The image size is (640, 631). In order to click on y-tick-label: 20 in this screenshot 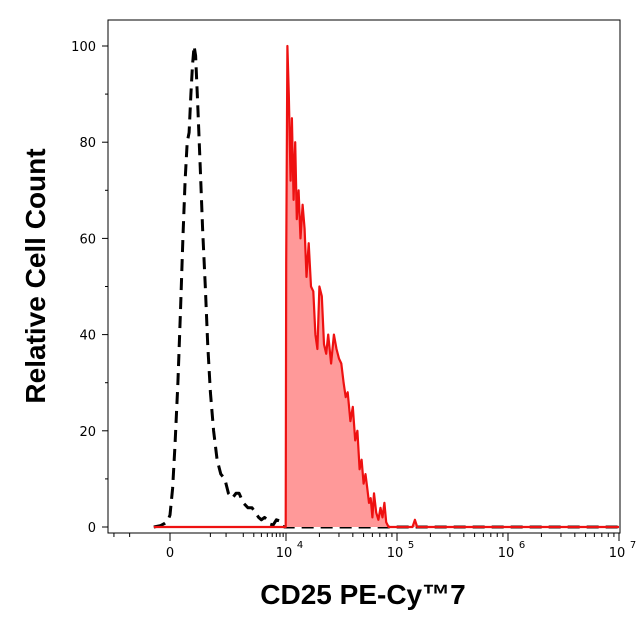, I will do `click(87, 432)`.